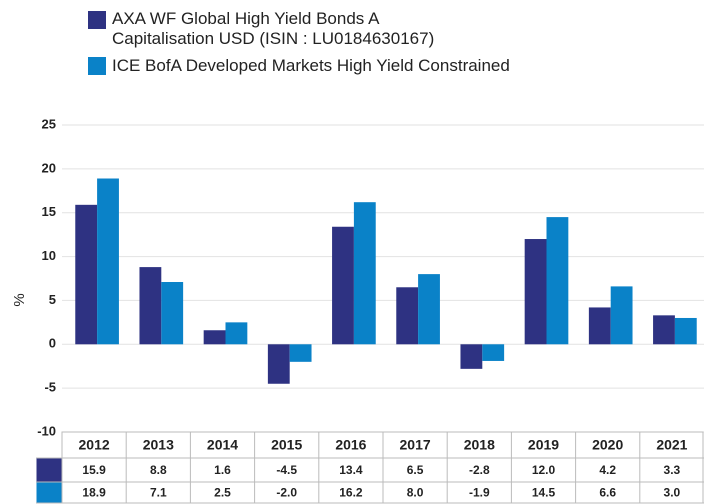 Image resolution: width=704 pixels, height=504 pixels. I want to click on data-label: 14.5, so click(544, 493).